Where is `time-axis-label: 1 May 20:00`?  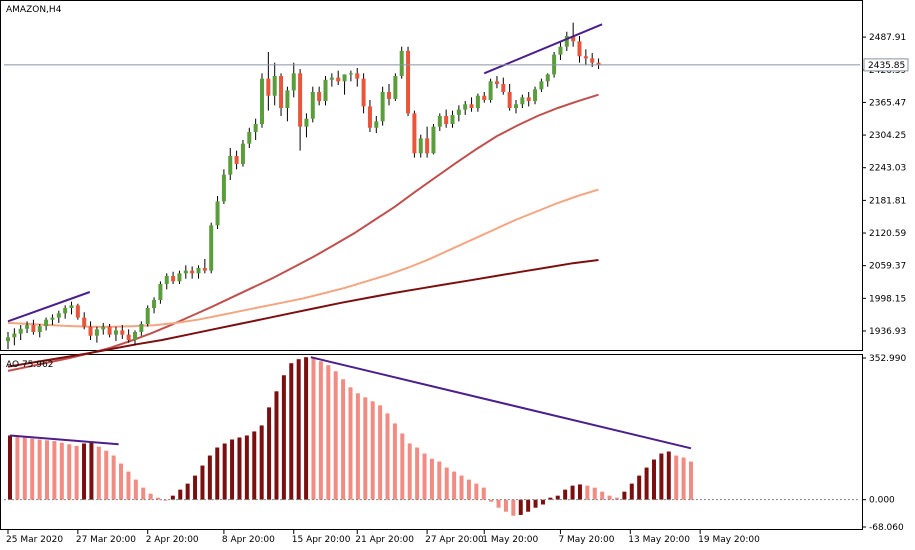 time-axis-label: 1 May 20:00 is located at coordinates (510, 540).